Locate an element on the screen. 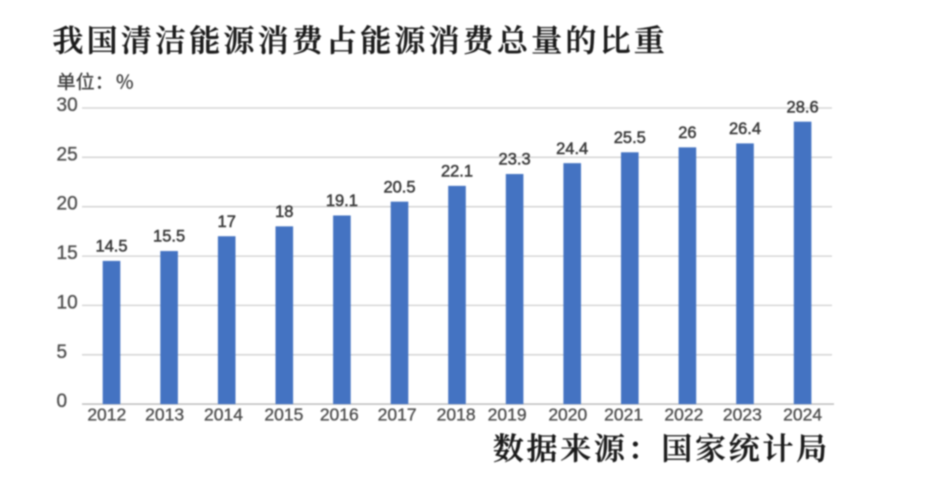 Image resolution: width=927 pixels, height=491 pixels. svg-text: 10 is located at coordinates (67, 302).